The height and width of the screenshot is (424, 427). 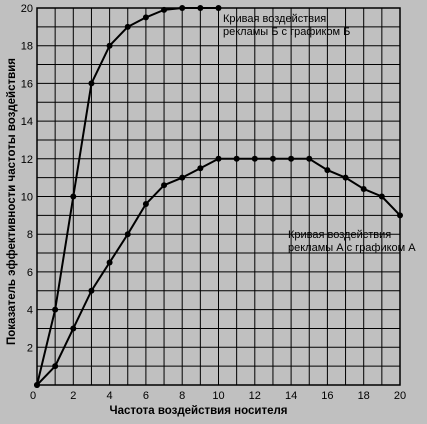 What do you see at coordinates (30, 311) in the screenshot?
I see `y-tick-label: 4` at bounding box center [30, 311].